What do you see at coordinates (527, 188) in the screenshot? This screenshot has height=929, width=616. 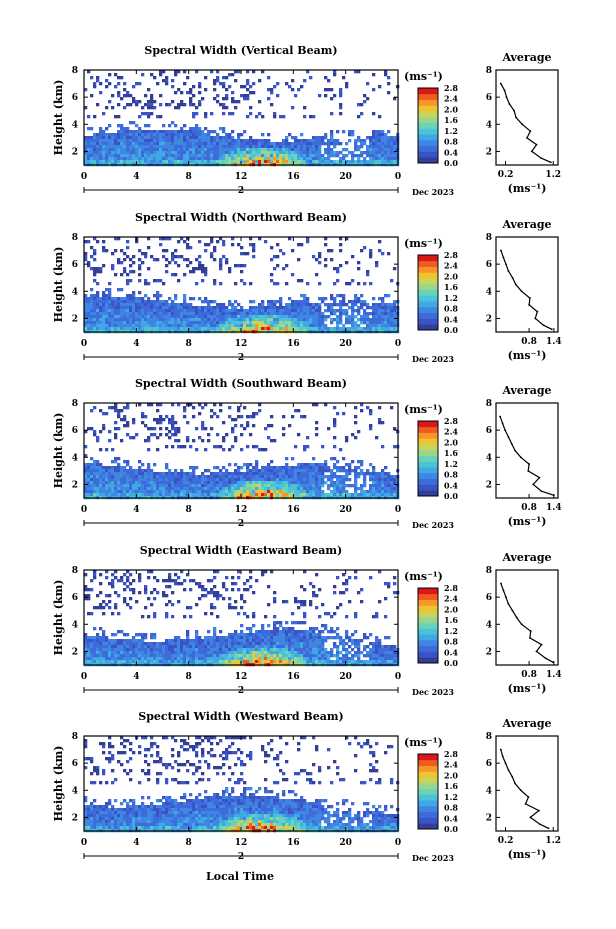 I see `profile-x-label: (ms⁻¹)` at bounding box center [527, 188].